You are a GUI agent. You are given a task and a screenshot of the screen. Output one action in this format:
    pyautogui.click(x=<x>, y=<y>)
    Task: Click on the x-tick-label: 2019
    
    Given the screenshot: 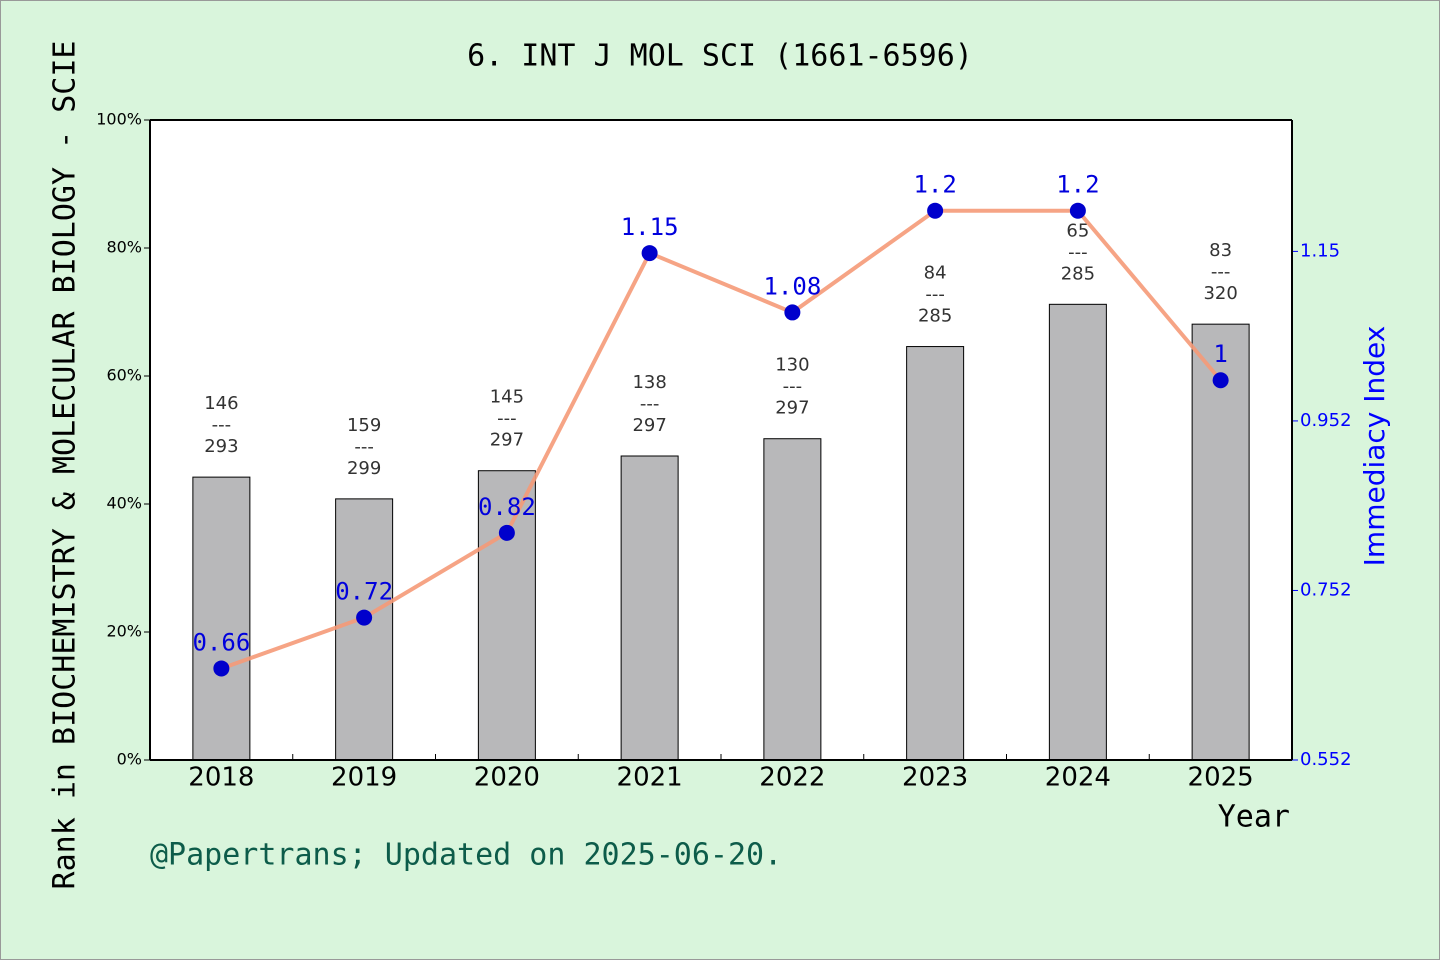 What is the action you would take?
    pyautogui.click(x=364, y=778)
    